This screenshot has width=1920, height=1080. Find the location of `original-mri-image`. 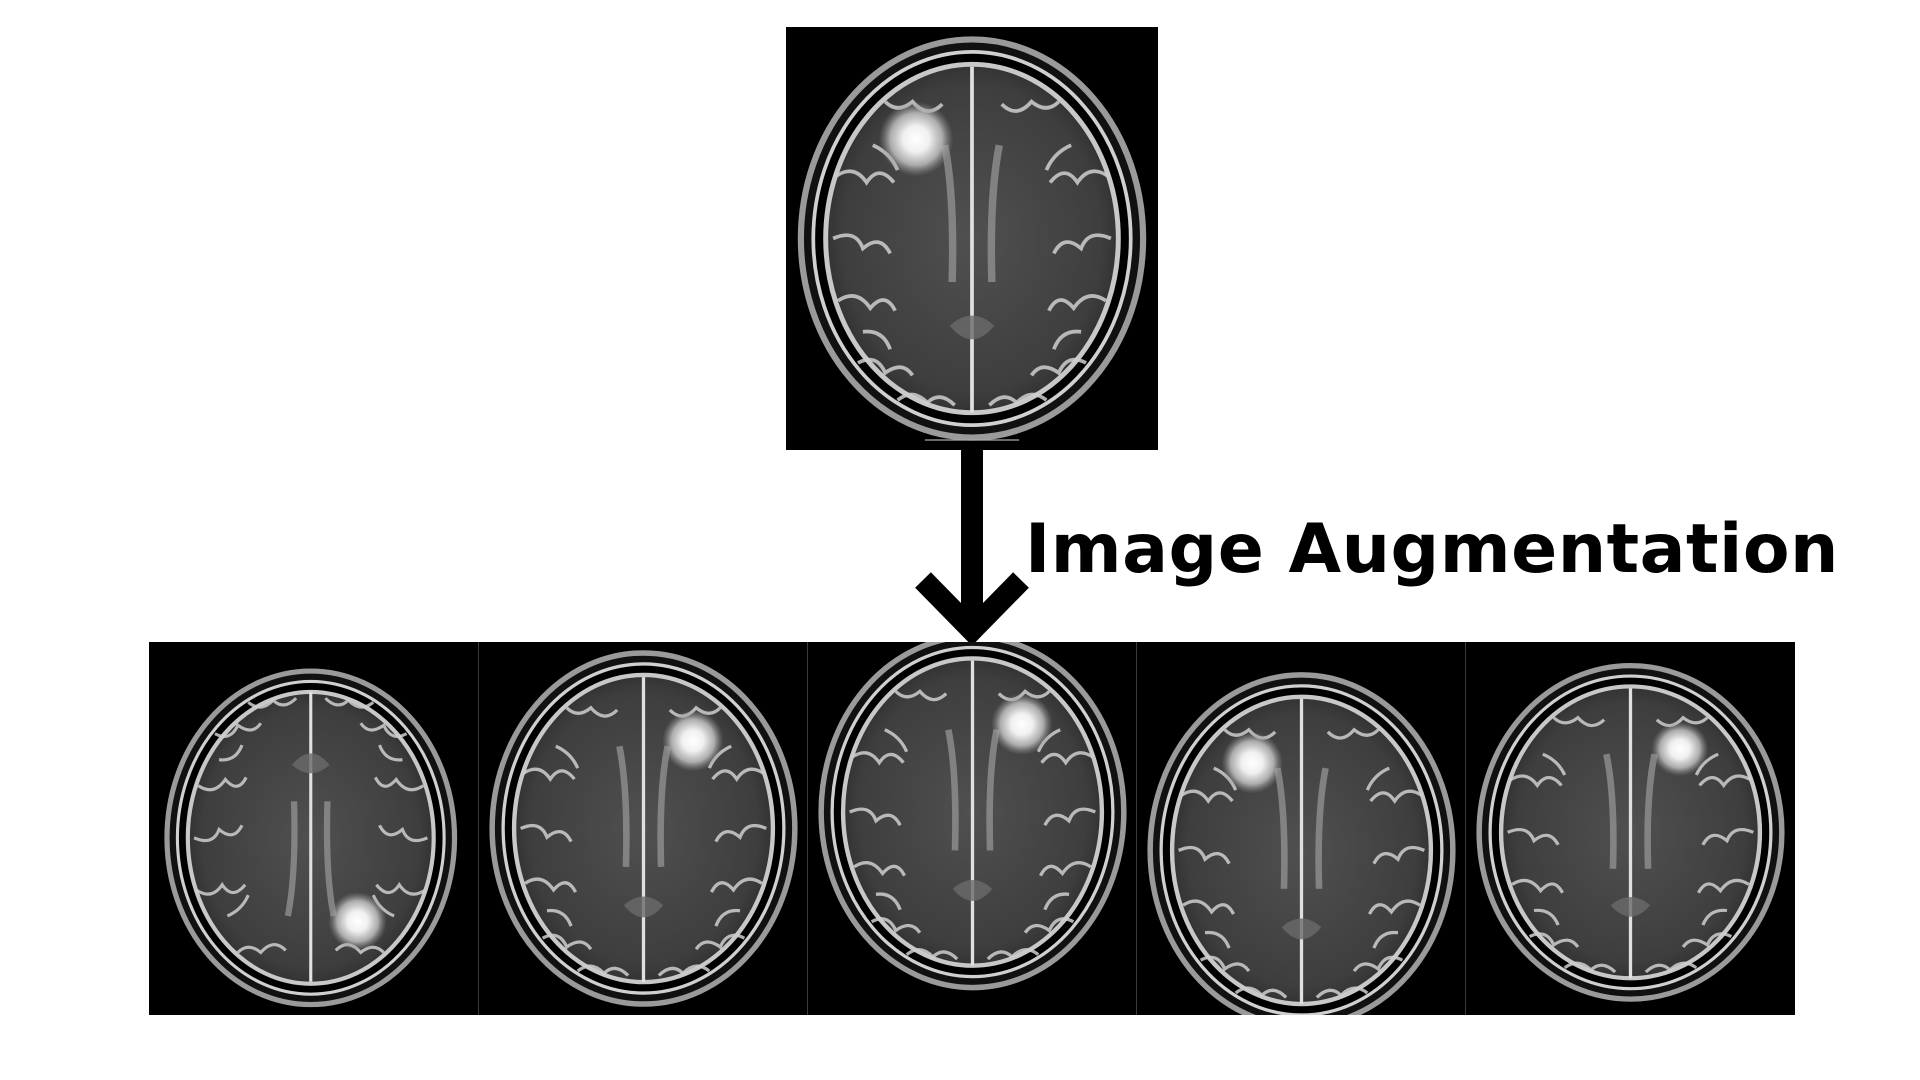

original-mri-image is located at coordinates (972, 238).